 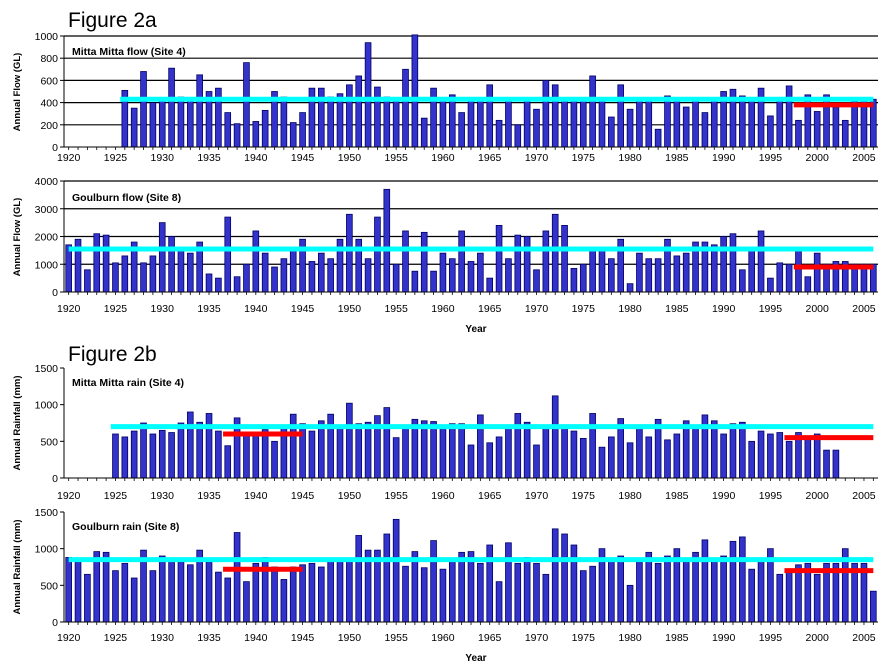 What do you see at coordinates (69, 158) in the screenshot?
I see `x-tick-label: 1920` at bounding box center [69, 158].